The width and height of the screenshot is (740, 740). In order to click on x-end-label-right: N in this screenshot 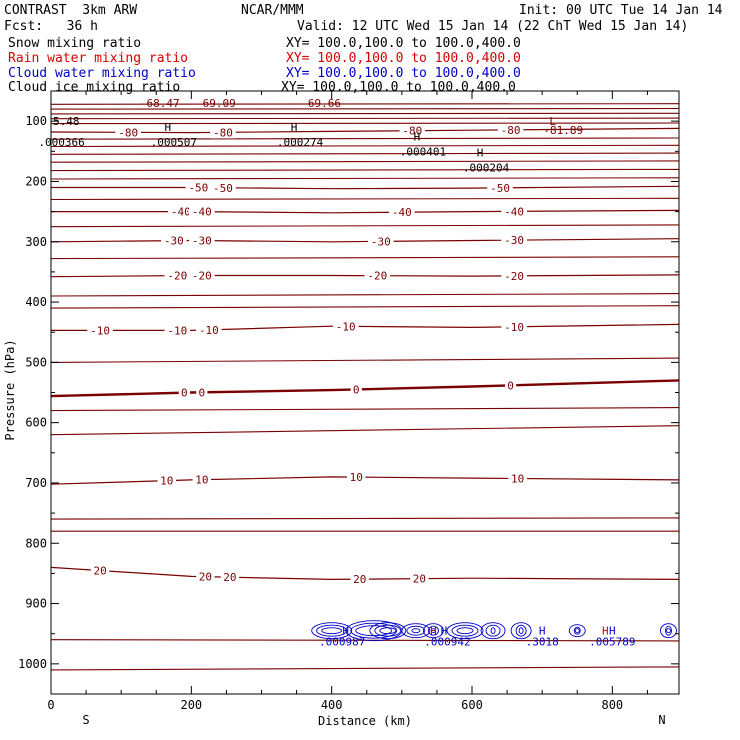, I will do `click(661, 720)`.